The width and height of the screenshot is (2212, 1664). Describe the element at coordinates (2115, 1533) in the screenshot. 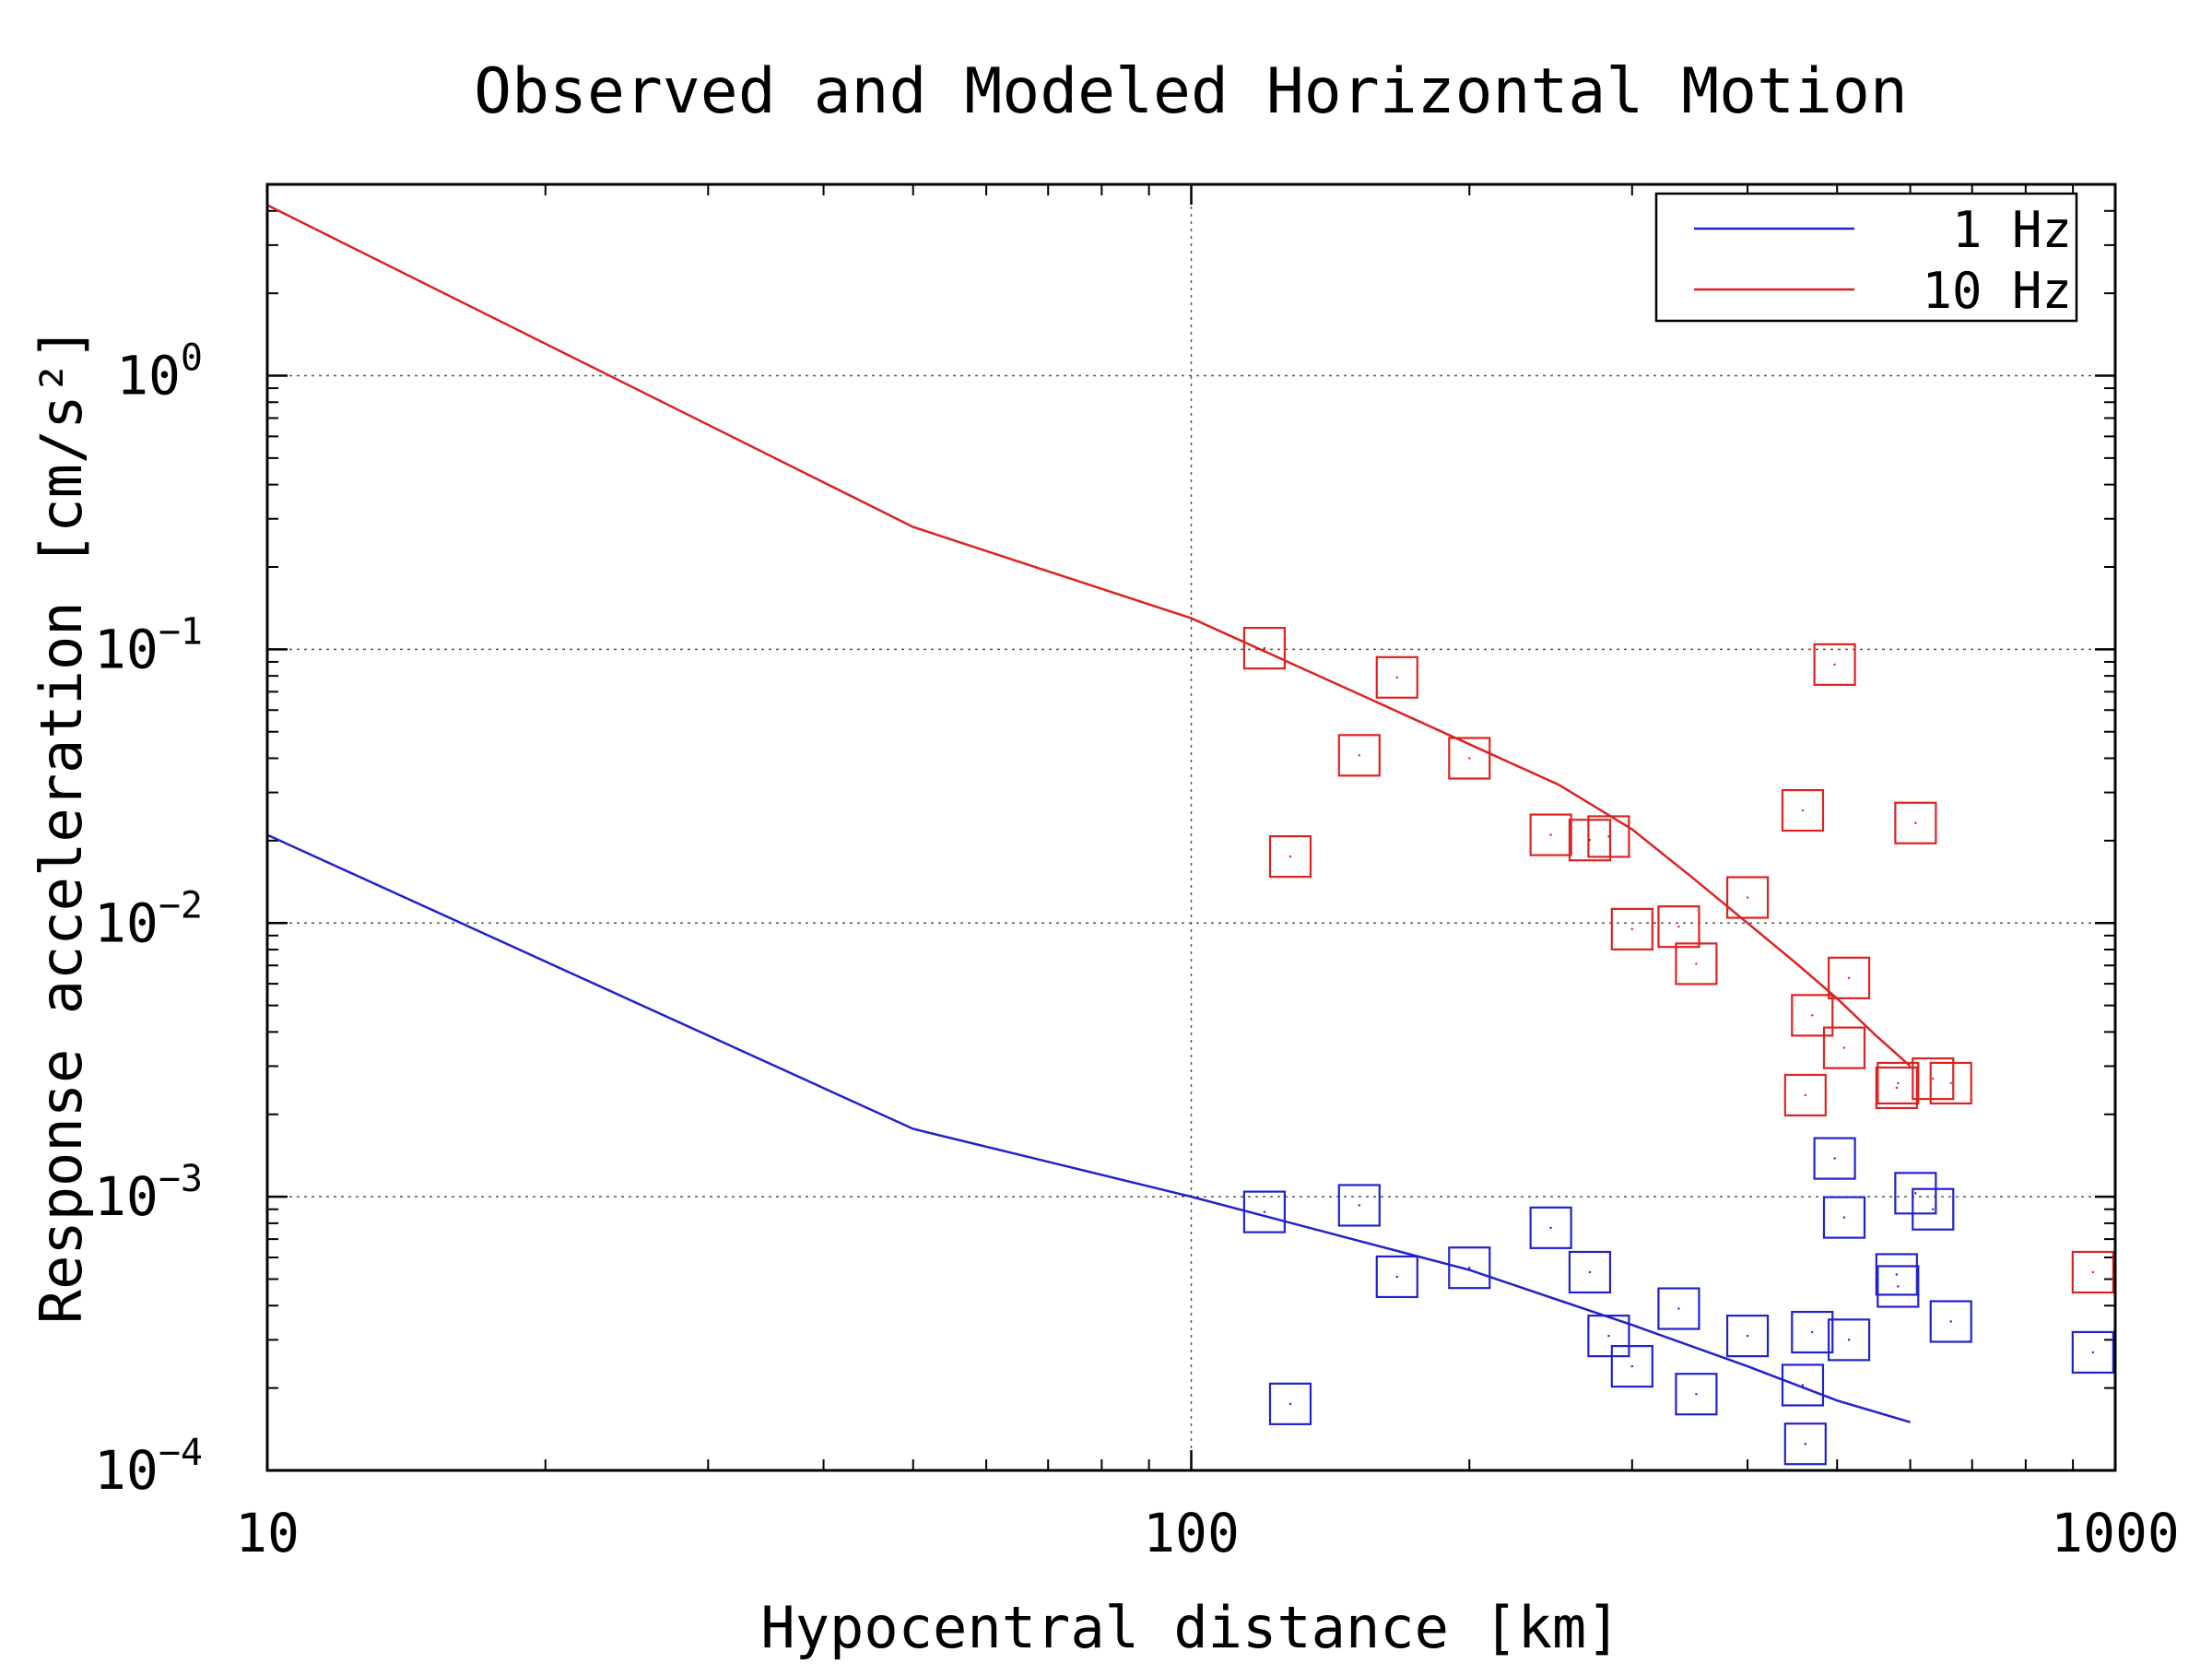

I see `x-tick-label: 1000` at that location.